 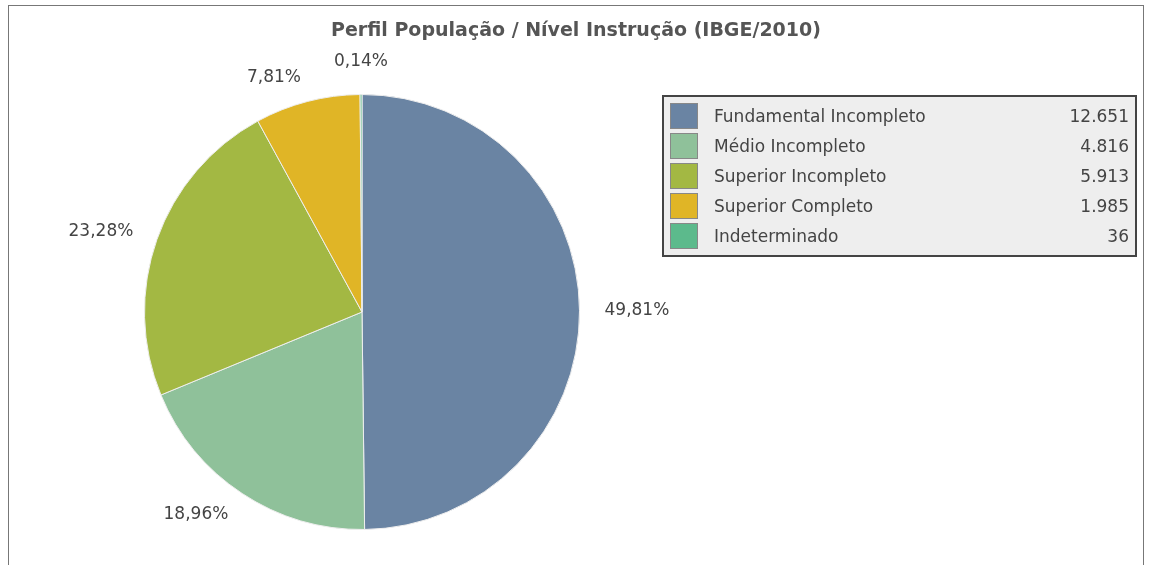 What do you see at coordinates (1104, 146) in the screenshot?
I see `text: 4.816` at bounding box center [1104, 146].